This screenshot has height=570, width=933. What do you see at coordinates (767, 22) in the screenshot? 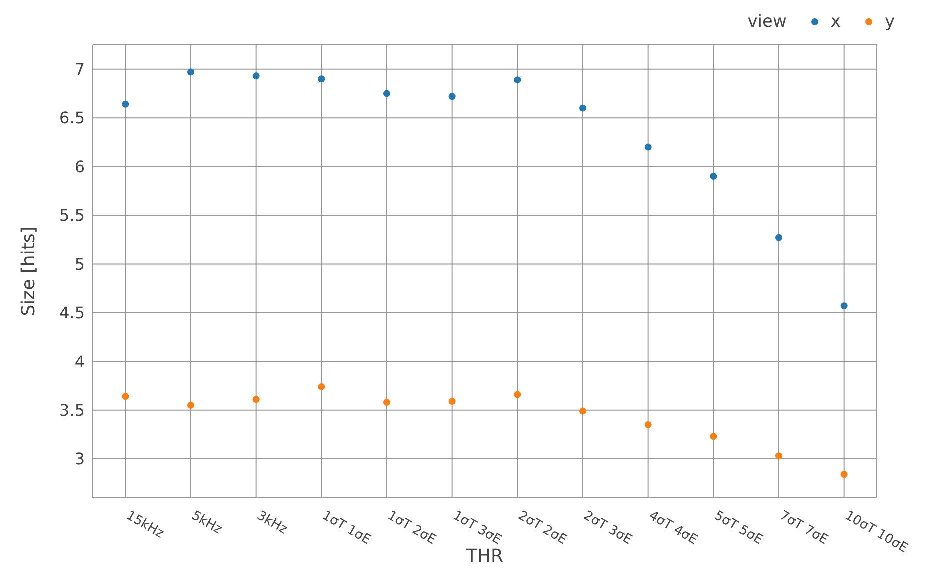
I see `legend-title: view` at bounding box center [767, 22].